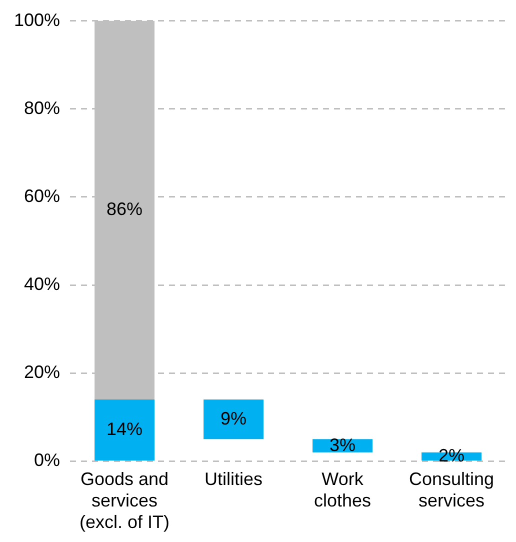 This screenshot has width=516, height=542. I want to click on y-tick-label: 60%, so click(42, 196).